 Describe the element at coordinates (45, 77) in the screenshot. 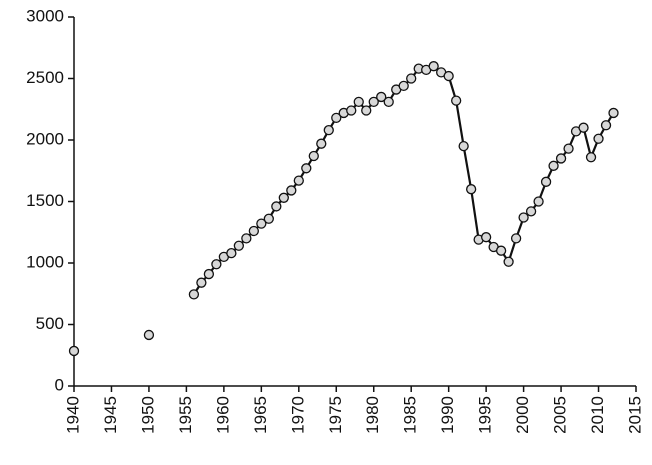

I see `y-tick-label: 2500` at that location.